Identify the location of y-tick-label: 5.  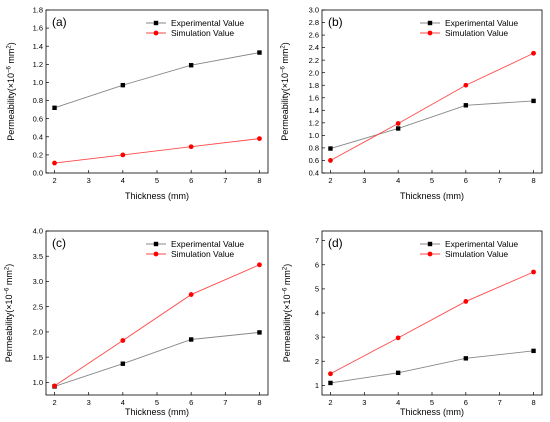
(317, 288).